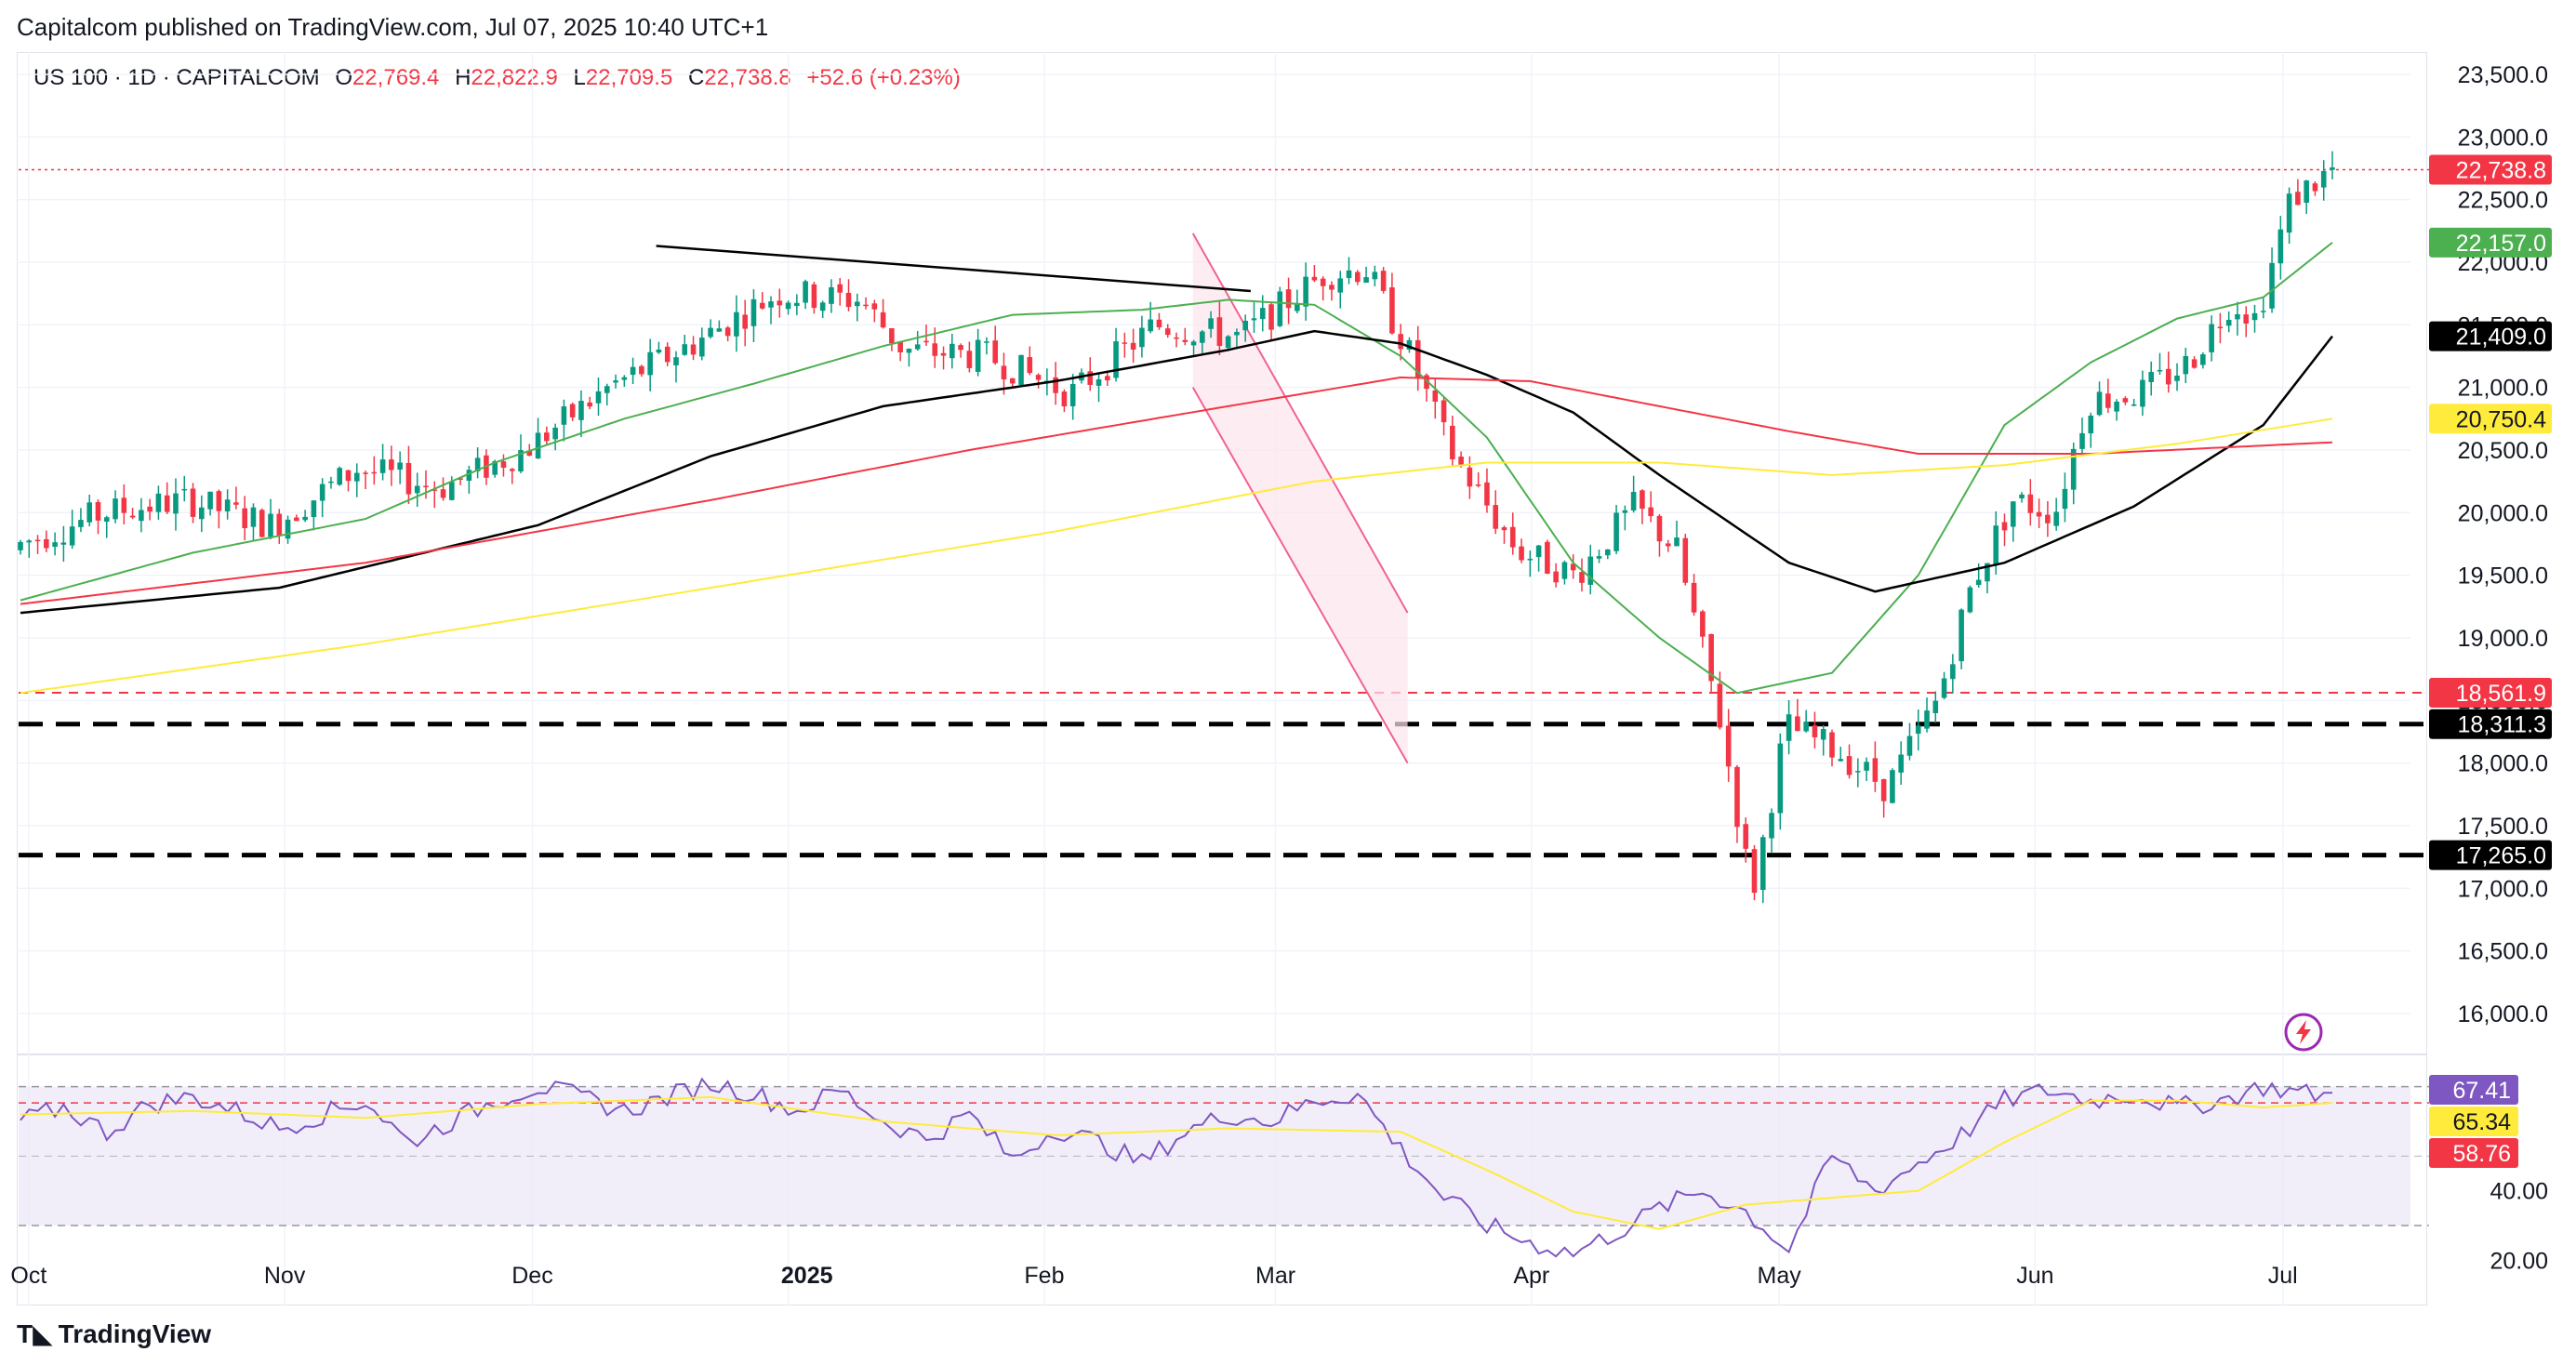 The width and height of the screenshot is (2576, 1365). What do you see at coordinates (2034, 1276) in the screenshot?
I see `x-tick-label: Jun` at bounding box center [2034, 1276].